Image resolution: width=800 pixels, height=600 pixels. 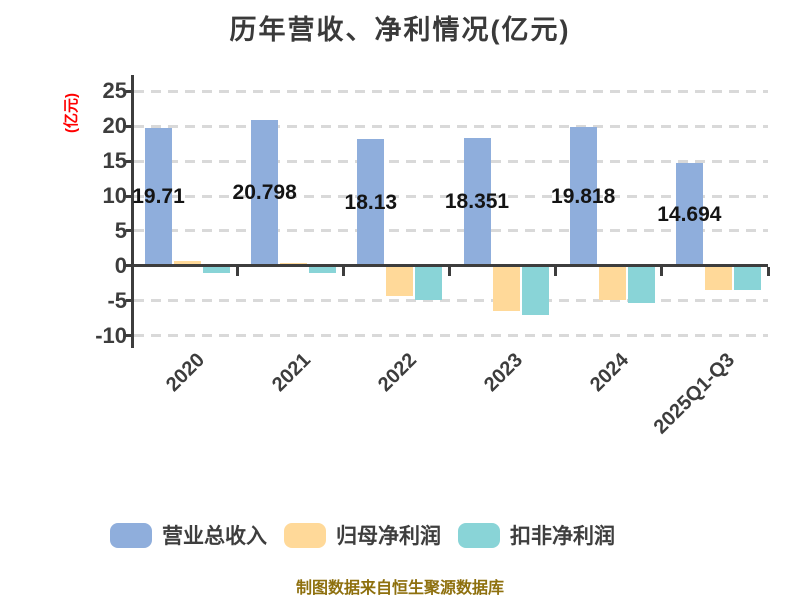 I want to click on legend-label: 扣非净利润, so click(x=562, y=536).